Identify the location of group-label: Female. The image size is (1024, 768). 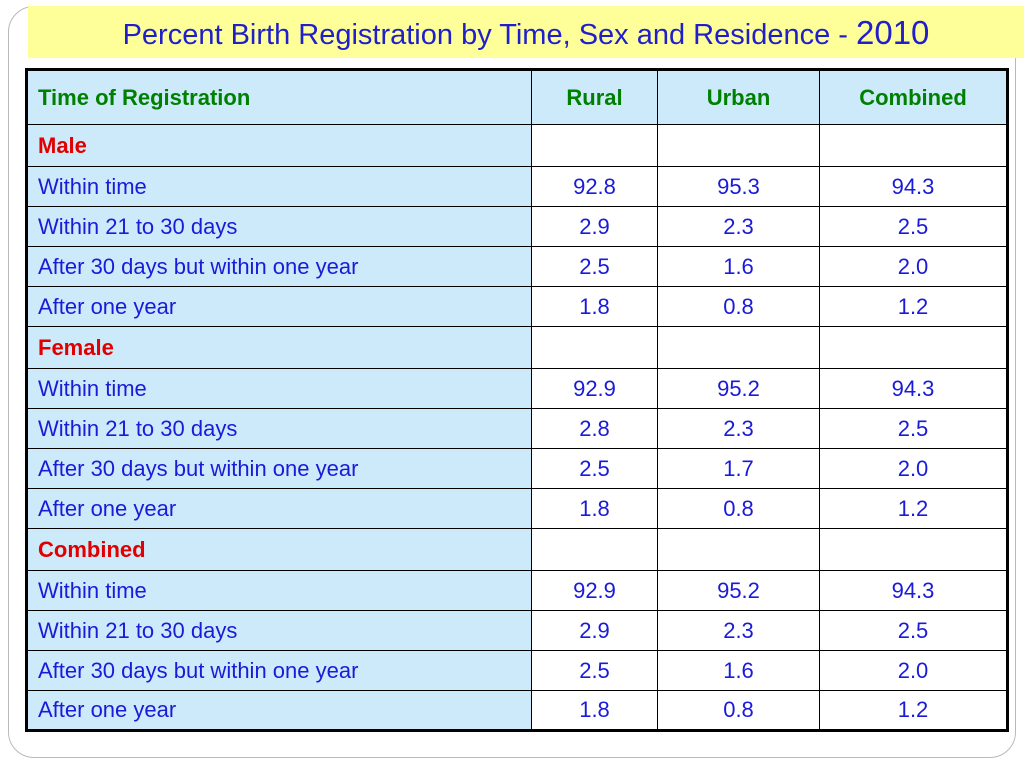
(279, 347).